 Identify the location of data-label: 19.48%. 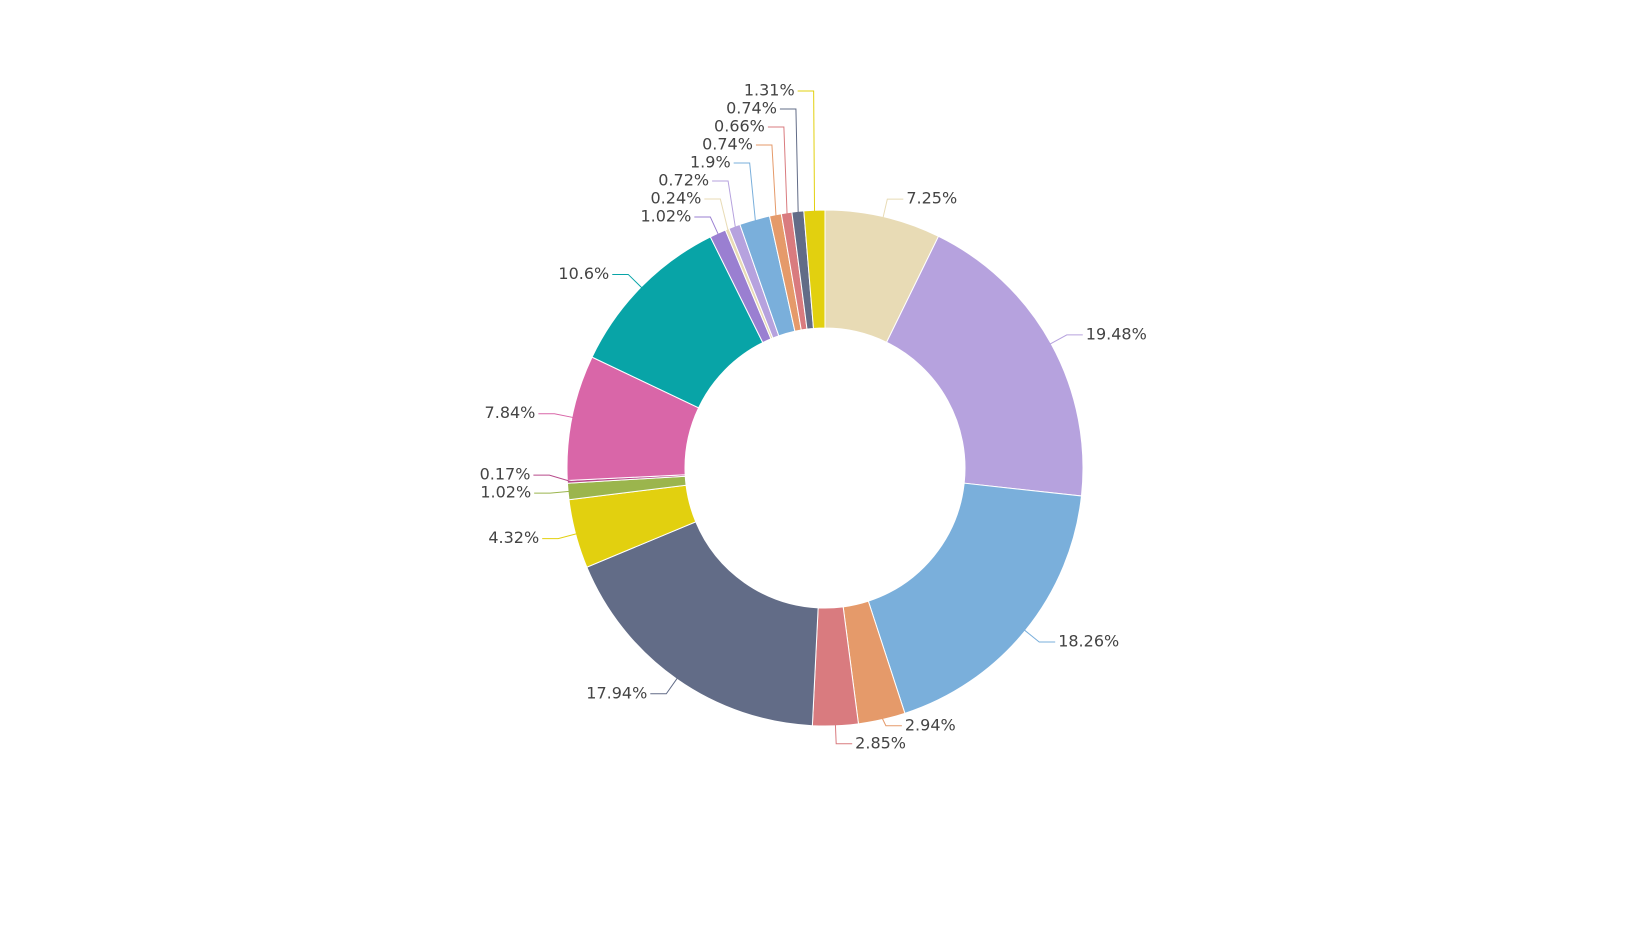
(1116, 333).